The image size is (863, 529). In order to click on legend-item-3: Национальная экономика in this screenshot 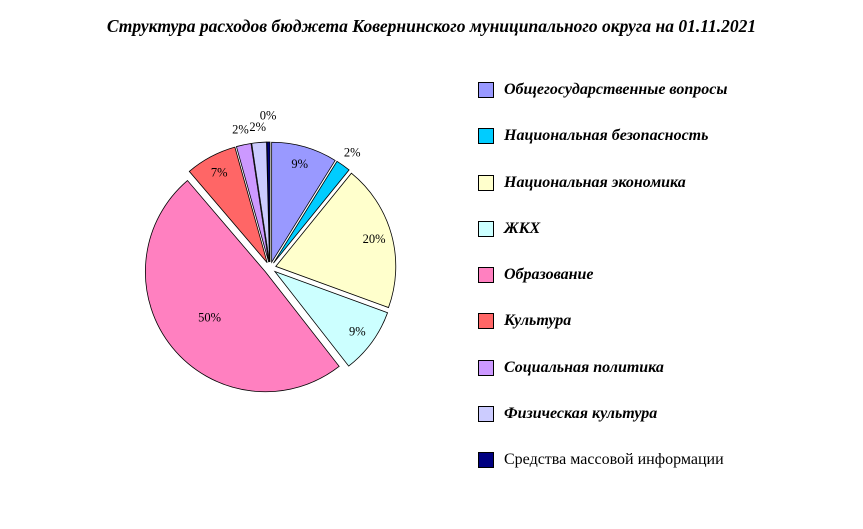, I will do `click(663, 183)`.